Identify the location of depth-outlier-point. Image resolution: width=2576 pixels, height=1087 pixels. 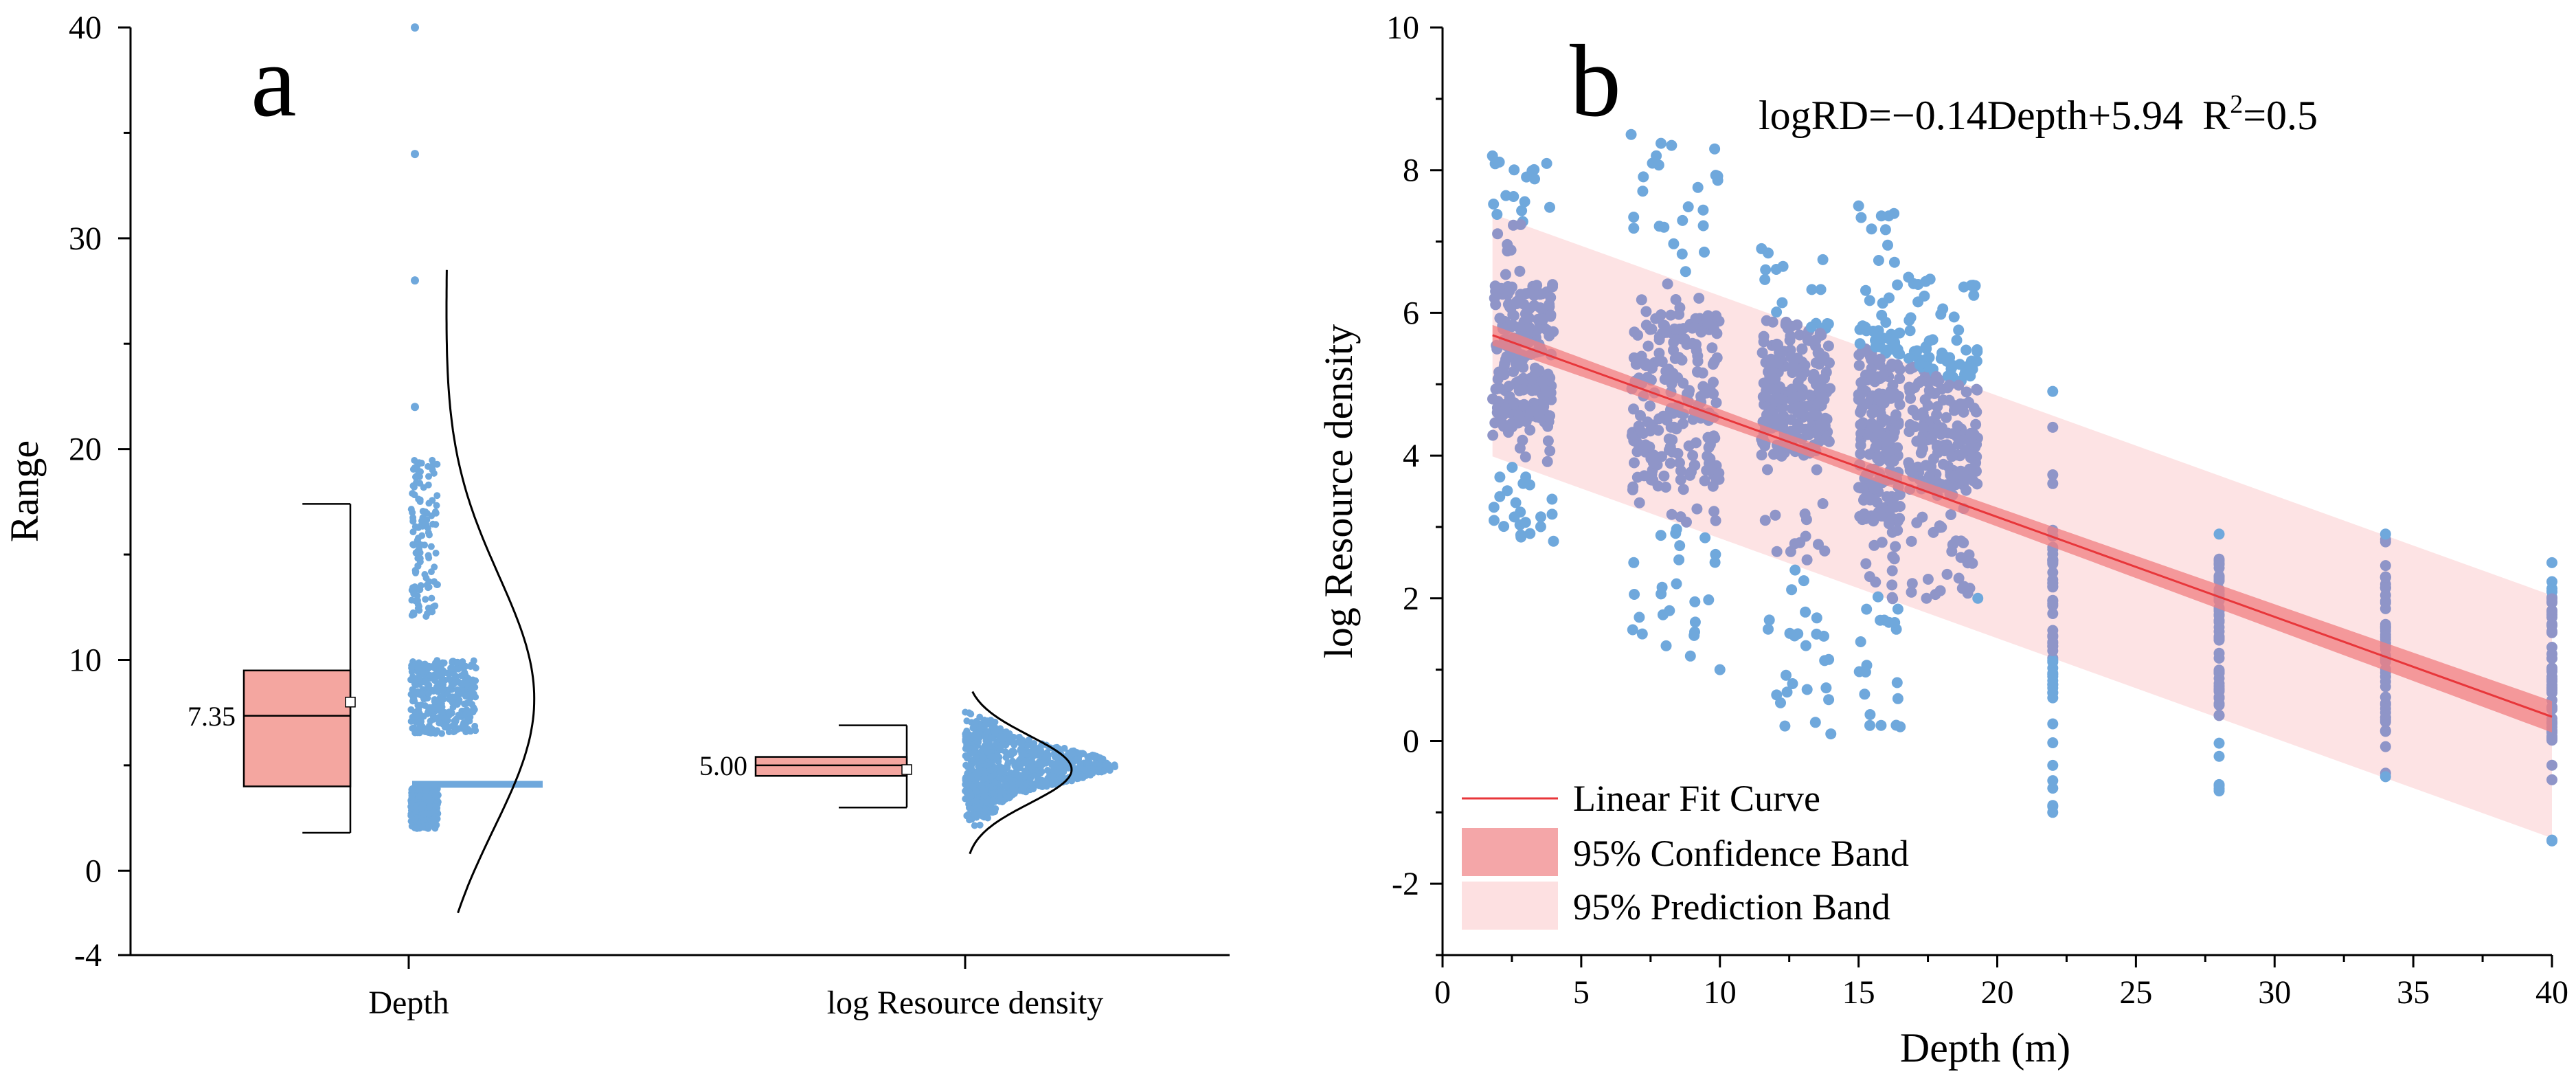
(415, 27).